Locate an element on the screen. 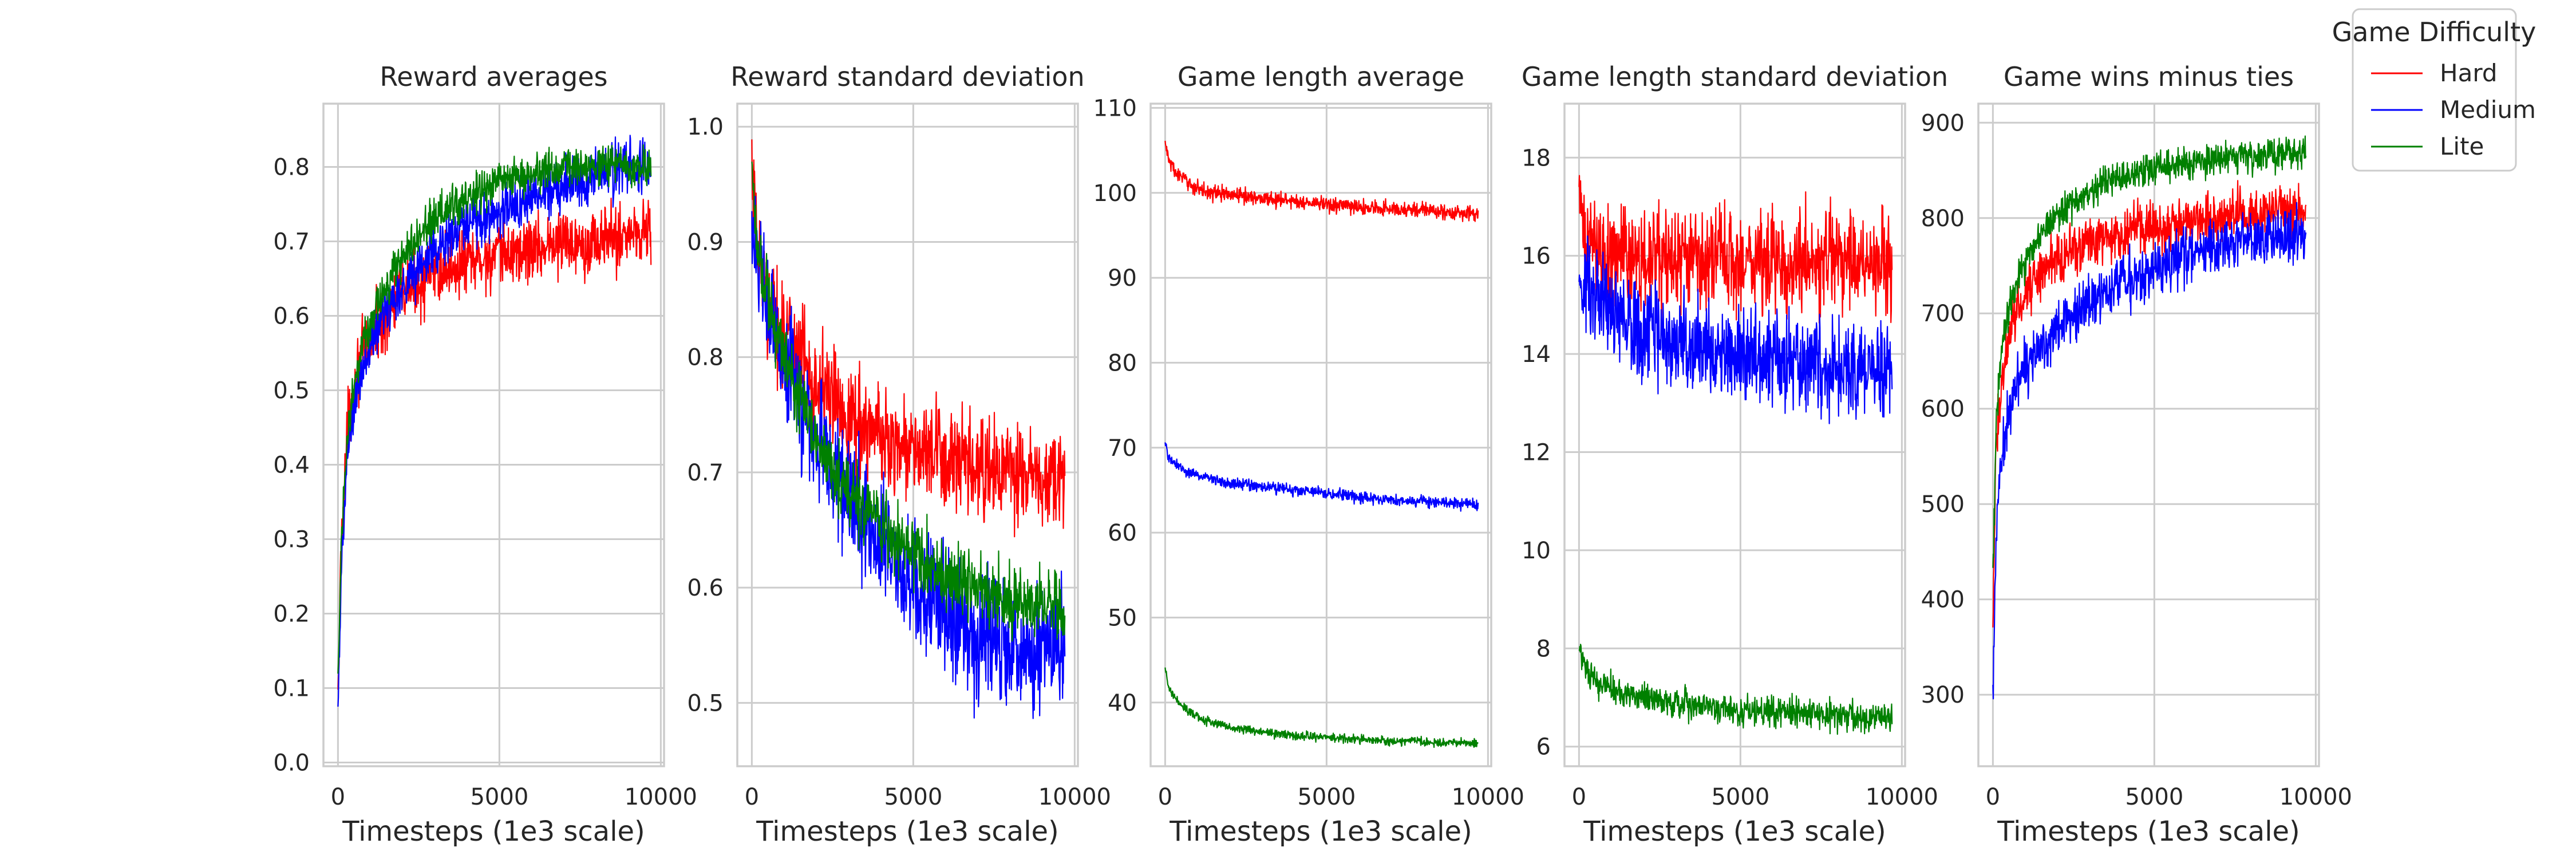  legend-box is located at coordinates (2434, 90).